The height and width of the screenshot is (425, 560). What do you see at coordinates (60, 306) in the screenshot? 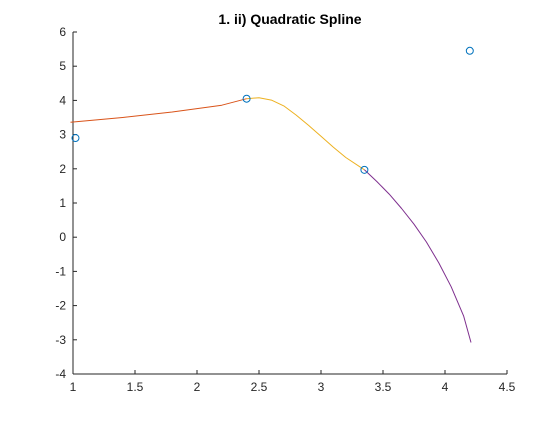
I see `y-tick-label: -2` at bounding box center [60, 306].